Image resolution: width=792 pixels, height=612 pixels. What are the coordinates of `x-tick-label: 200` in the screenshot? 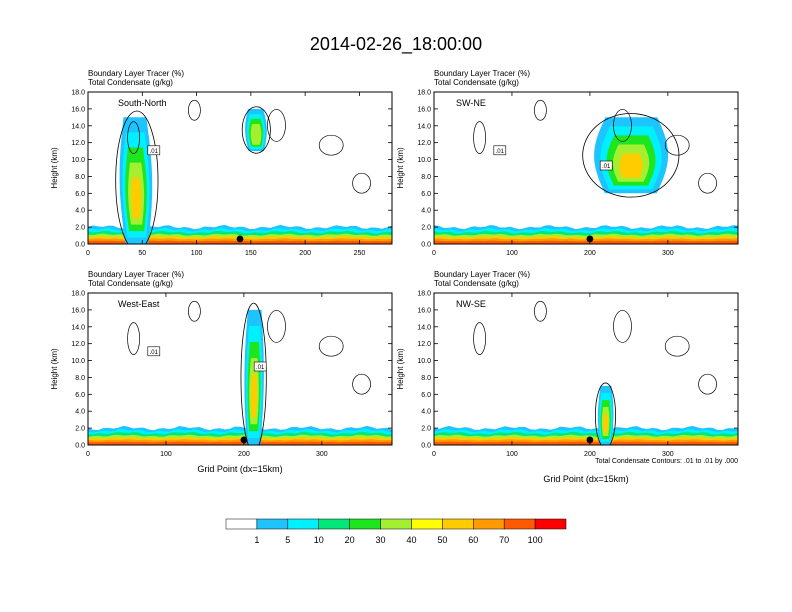 It's located at (590, 253).